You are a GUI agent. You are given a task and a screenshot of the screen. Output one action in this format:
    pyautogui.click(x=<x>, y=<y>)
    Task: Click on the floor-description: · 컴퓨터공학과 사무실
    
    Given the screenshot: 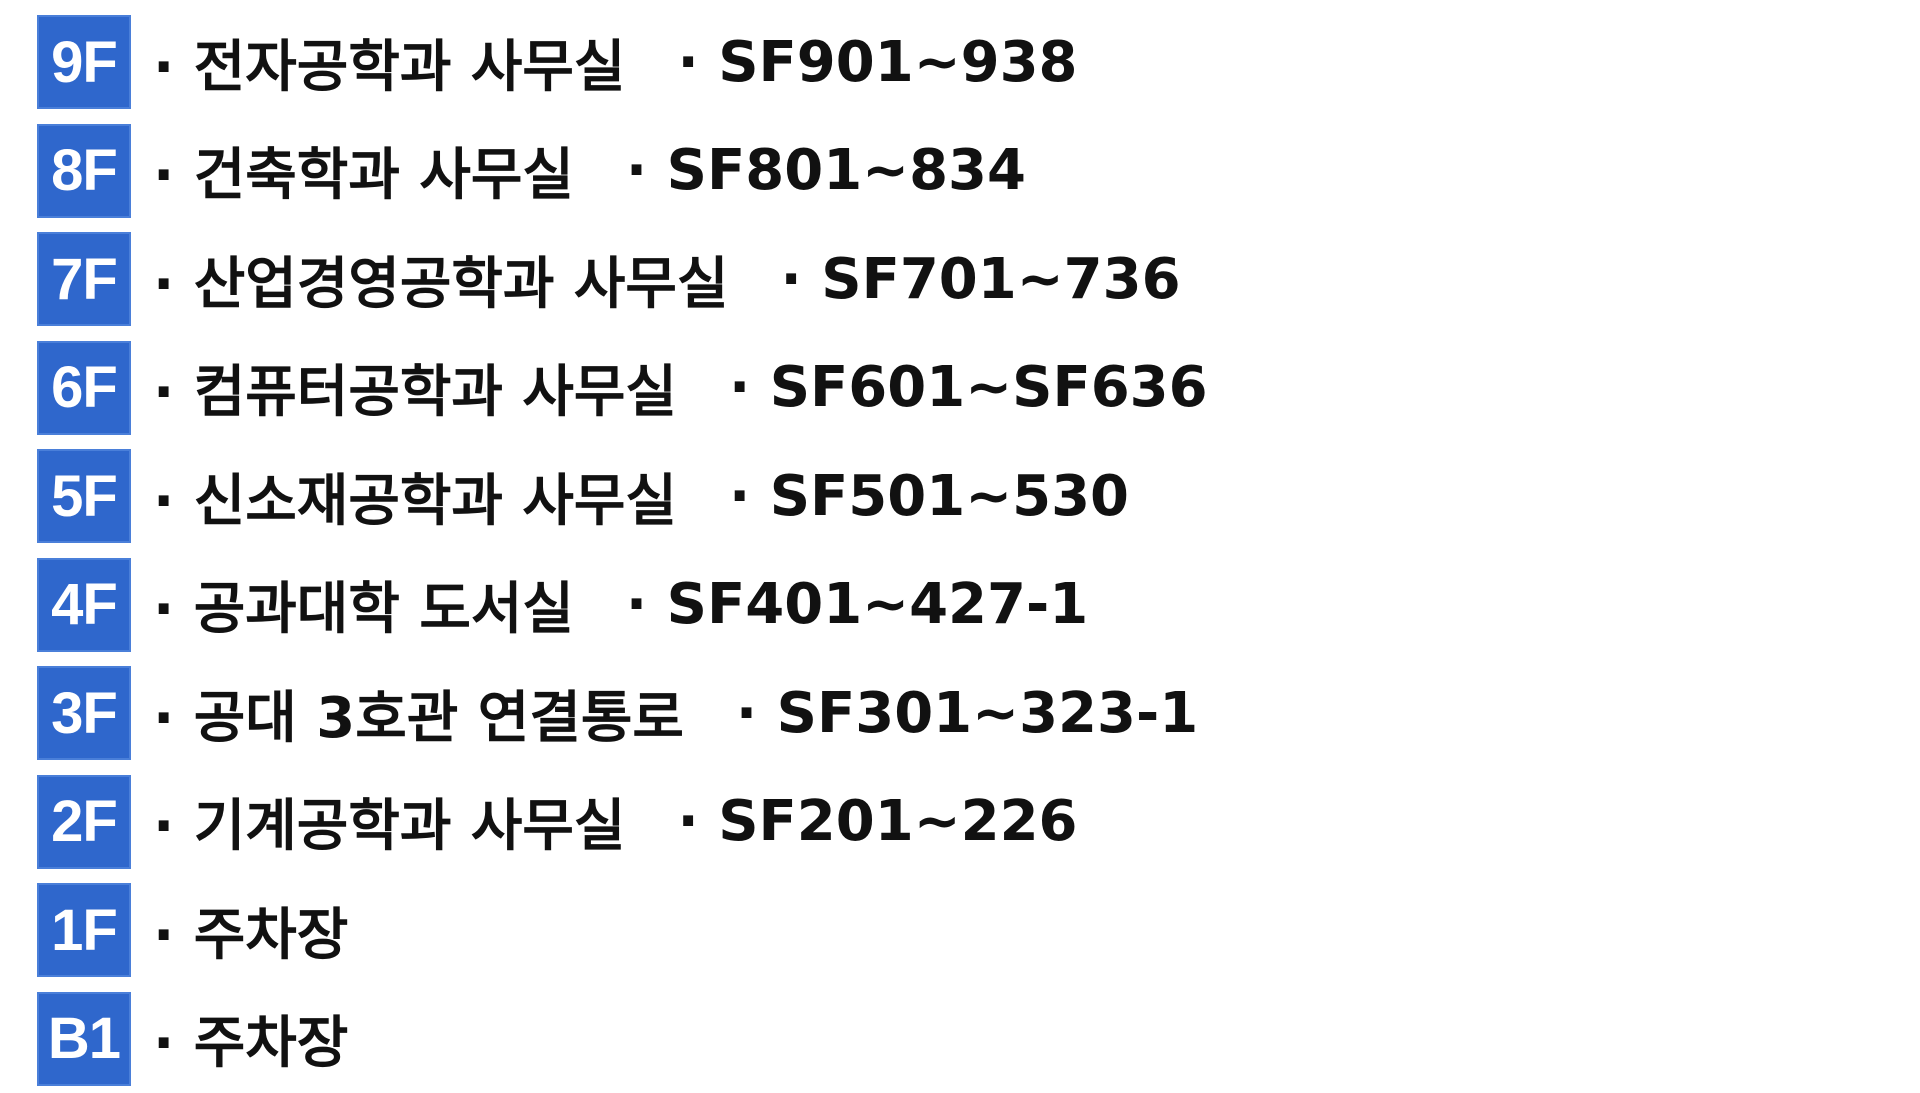 What is the action you would take?
    pyautogui.click(x=415, y=387)
    